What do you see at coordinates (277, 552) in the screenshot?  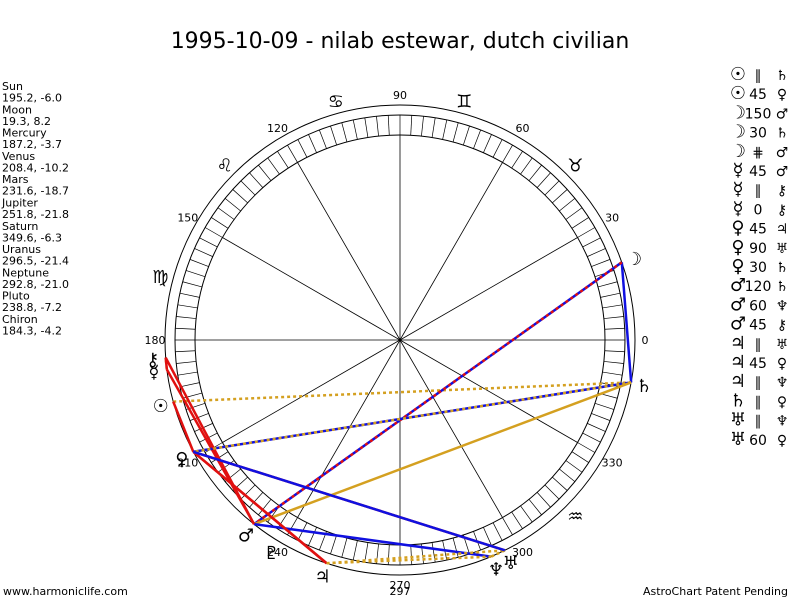 I see `degree-label: 240` at bounding box center [277, 552].